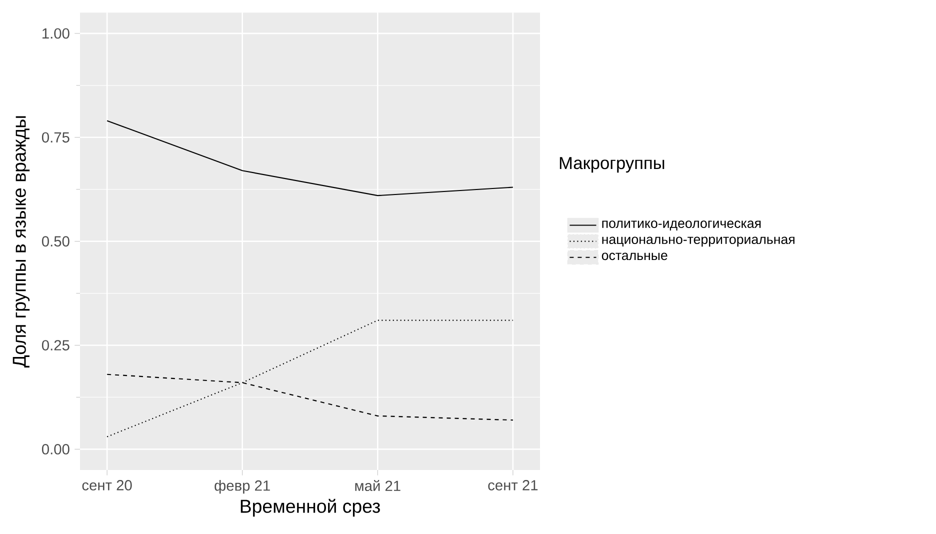 The width and height of the screenshot is (936, 534). Describe the element at coordinates (310, 158) in the screenshot. I see `line-series` at that location.